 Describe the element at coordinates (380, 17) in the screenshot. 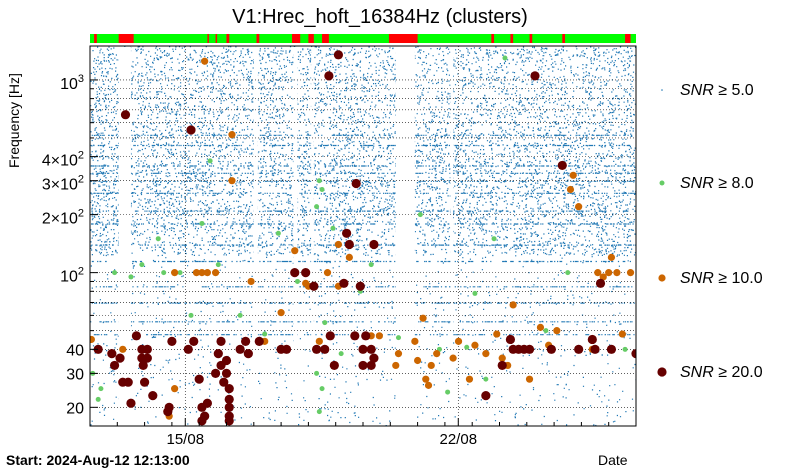

I see `chart-title: V1:Hrec_hoft_16384Hz (clusters)` at that location.